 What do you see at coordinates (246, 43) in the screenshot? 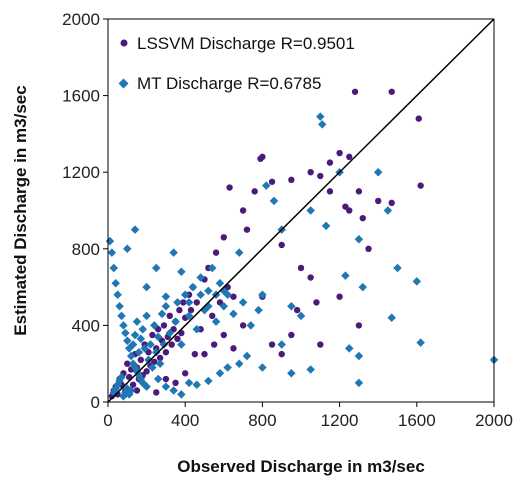
I see `legend-label-lssvm: LSSVM Discharge R=0.9501` at bounding box center [246, 43].